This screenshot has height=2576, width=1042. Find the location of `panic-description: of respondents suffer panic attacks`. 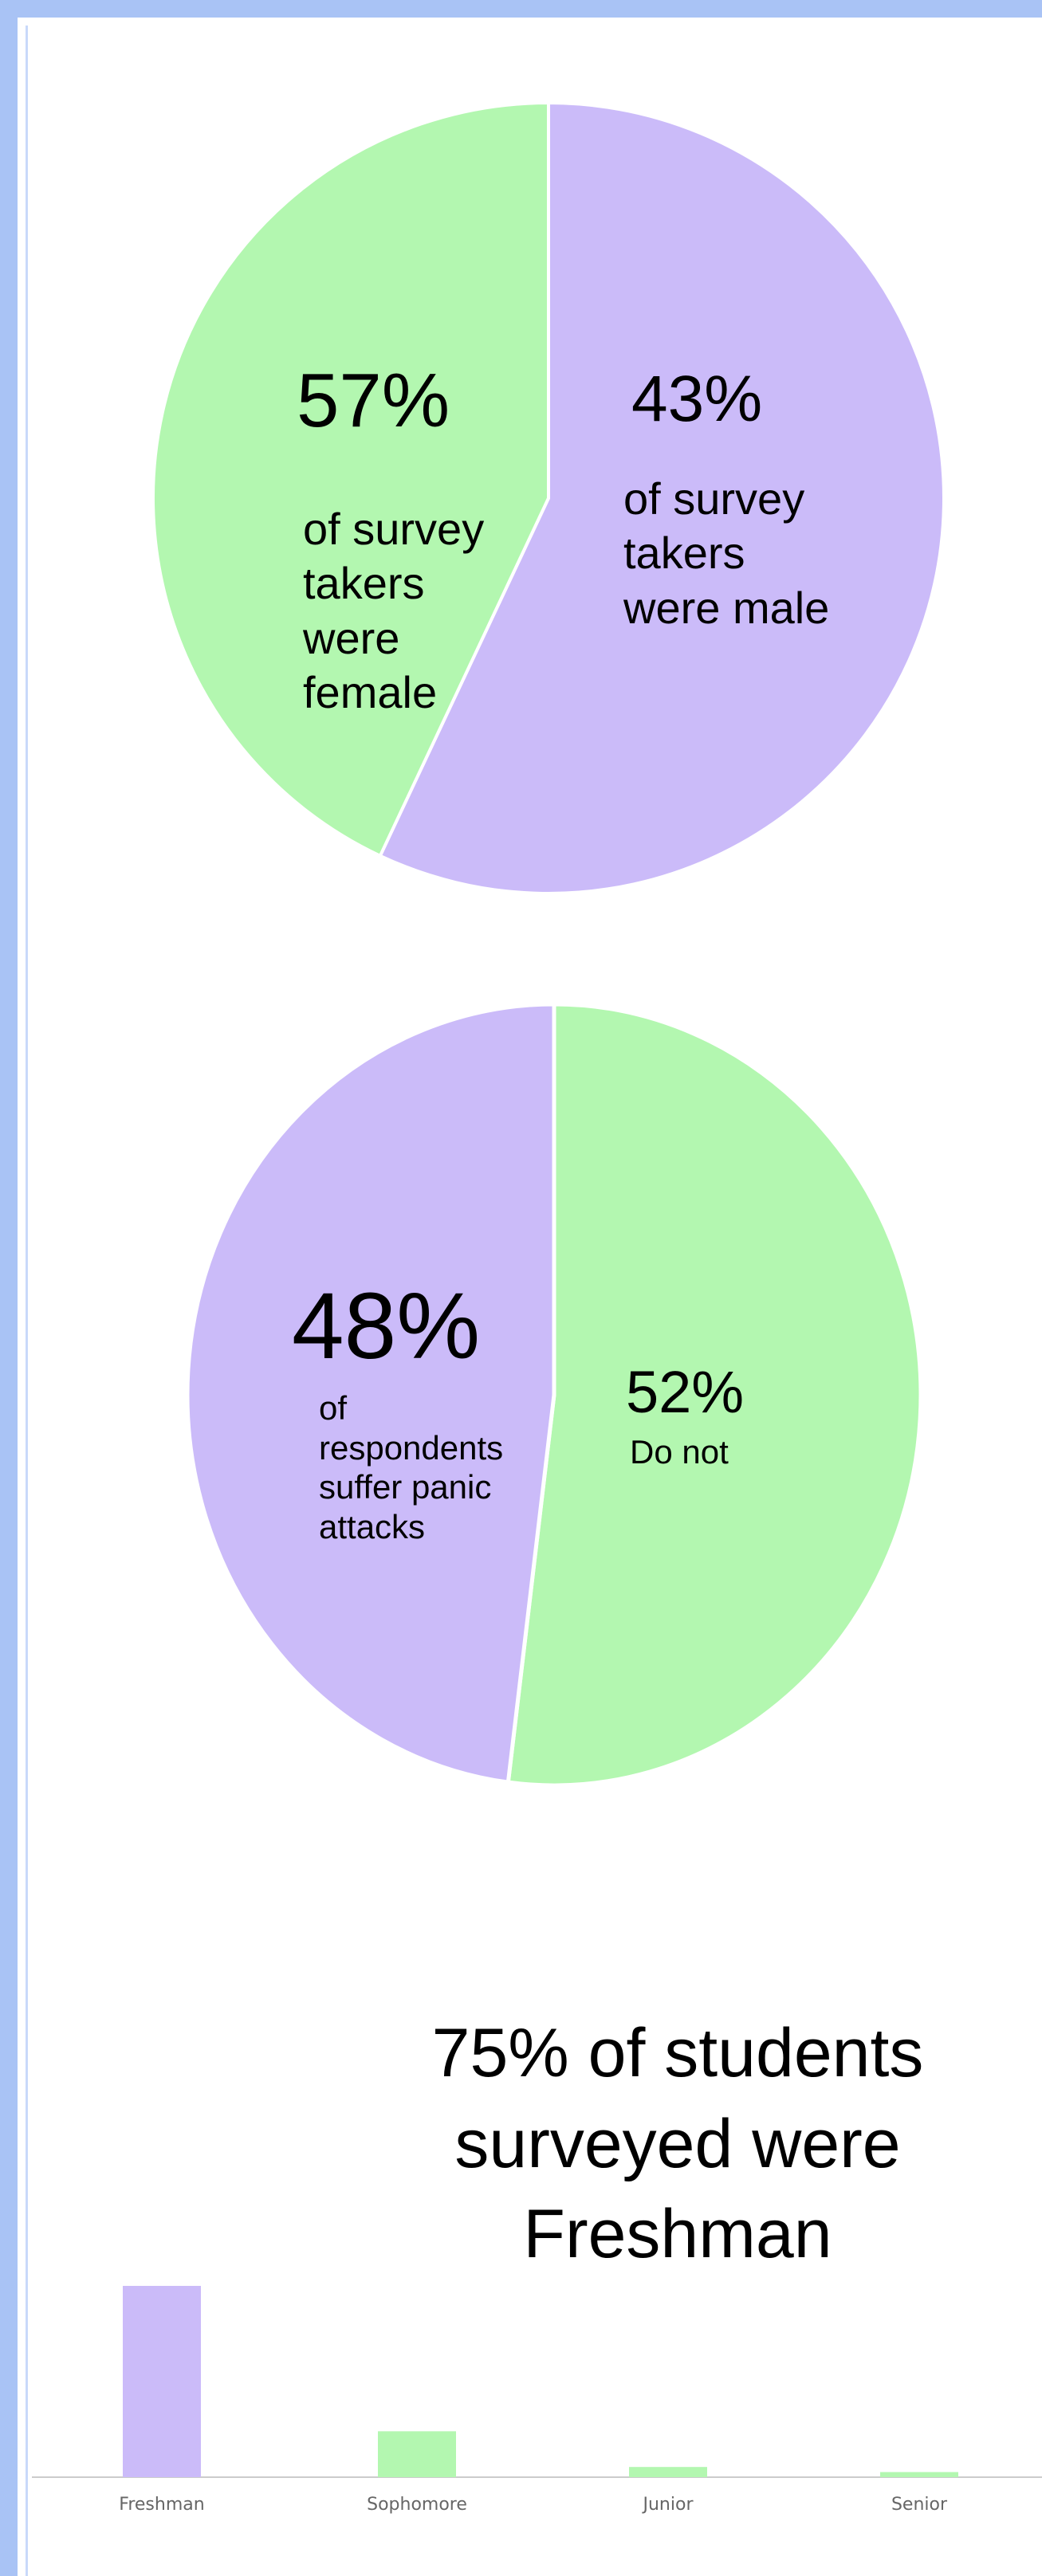

panic-description: of respondents suffer panic attacks is located at coordinates (412, 1467).